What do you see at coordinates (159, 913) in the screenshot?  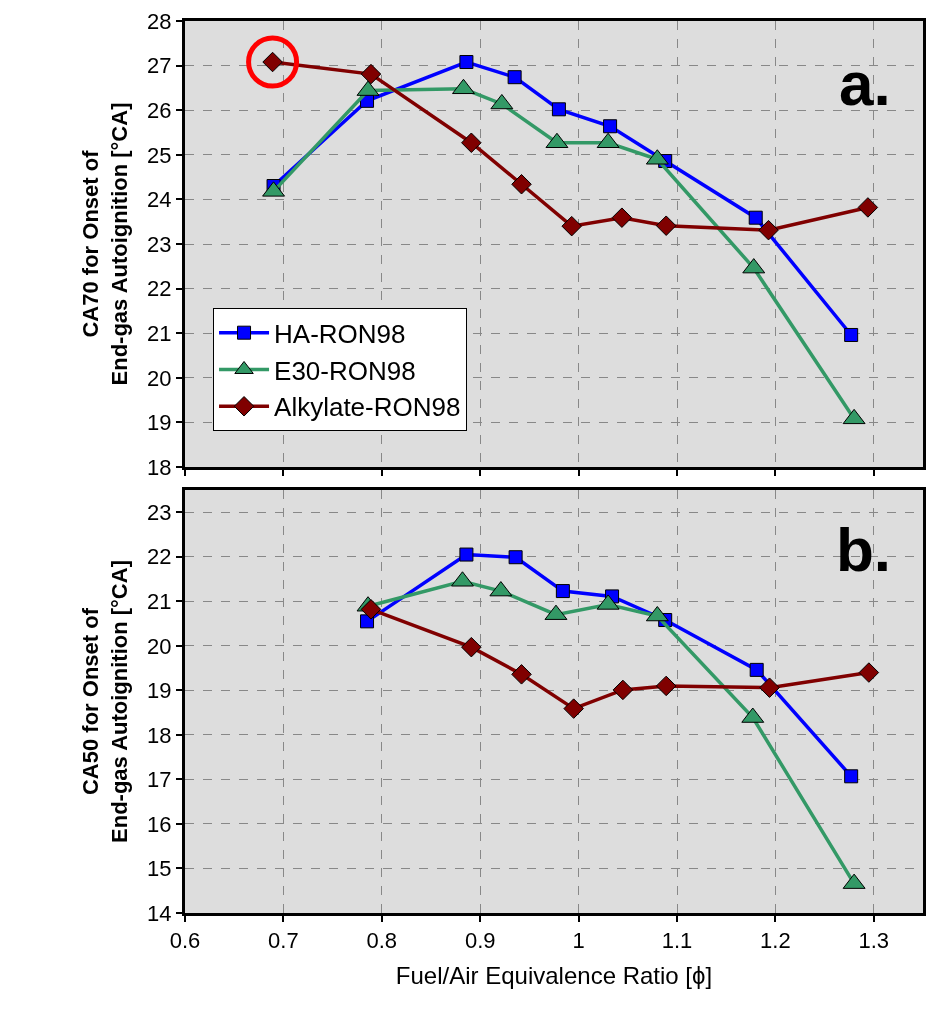 I see `y-tick-label: 14` at bounding box center [159, 913].